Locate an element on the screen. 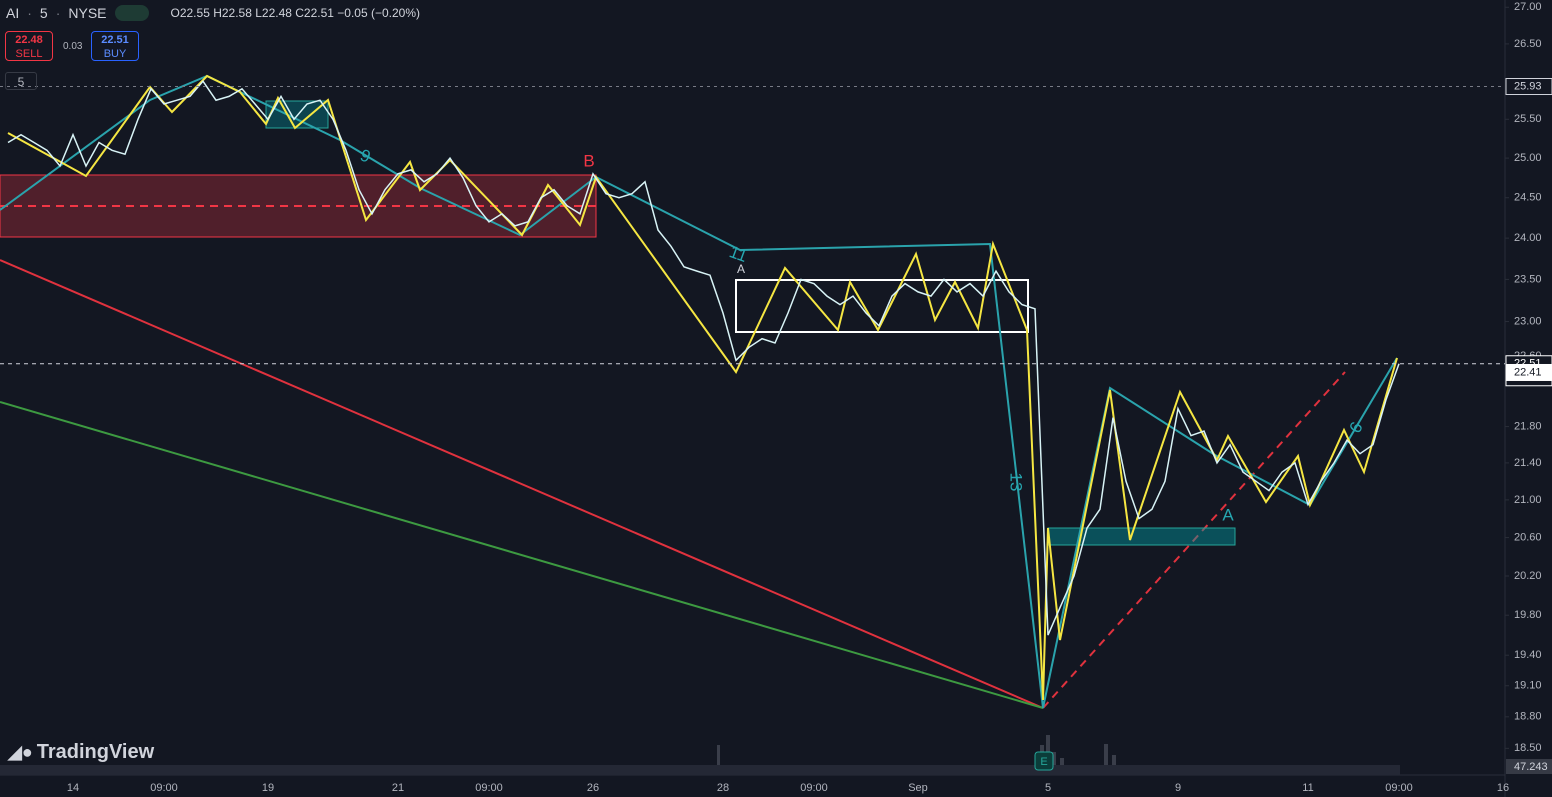 The image size is (1552, 797). zone is located at coordinates (1141, 536).